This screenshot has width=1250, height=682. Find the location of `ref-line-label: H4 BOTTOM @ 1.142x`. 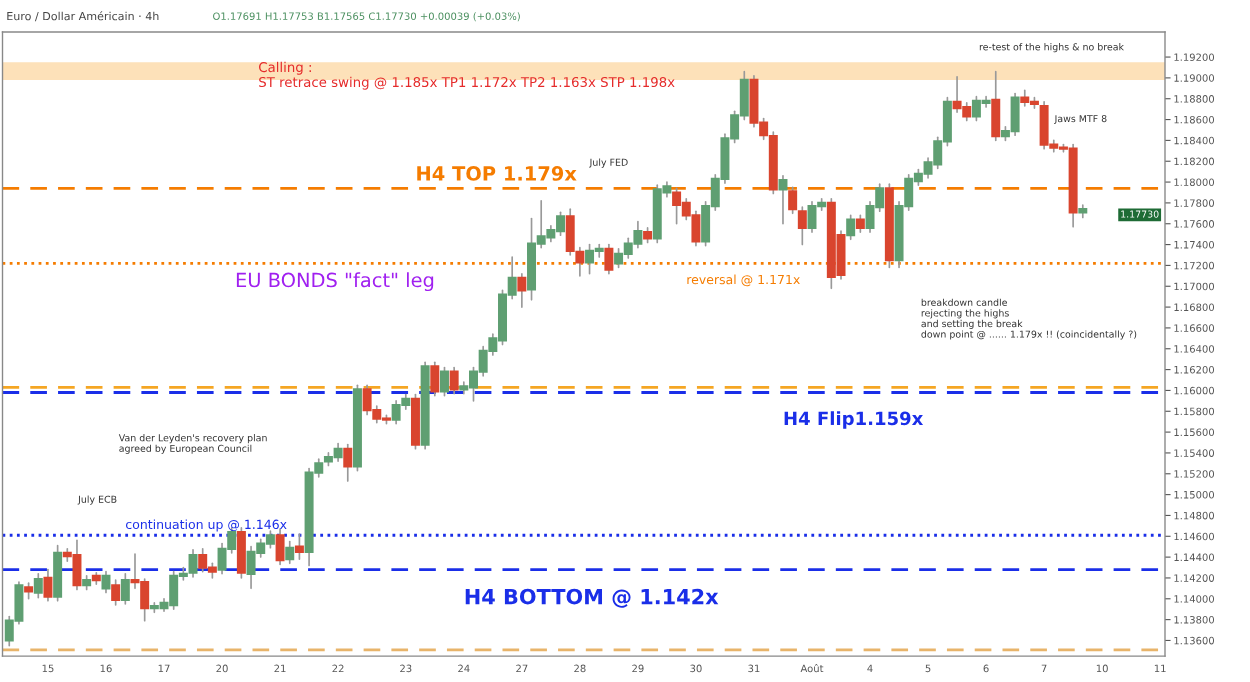

ref-line-label: H4 BOTTOM @ 1.142x is located at coordinates (592, 598).